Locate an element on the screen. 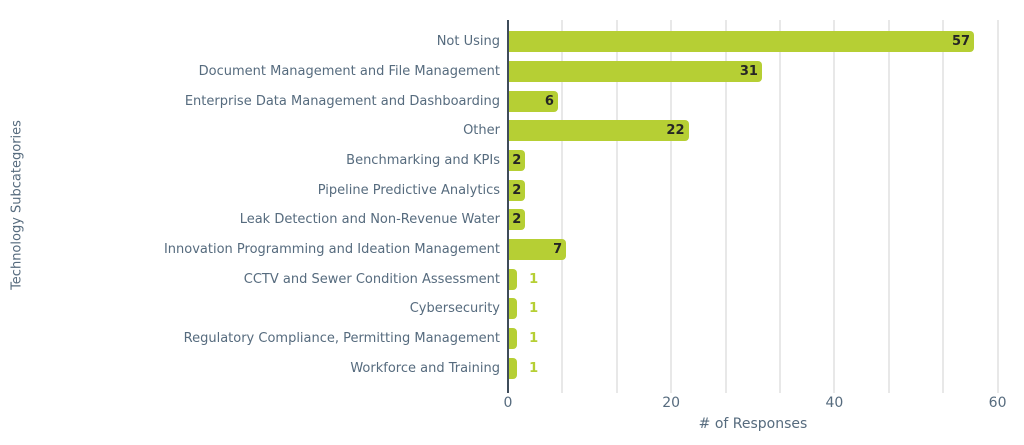 This screenshot has width=1024, height=445. category-label: Not Using is located at coordinates (468, 42).